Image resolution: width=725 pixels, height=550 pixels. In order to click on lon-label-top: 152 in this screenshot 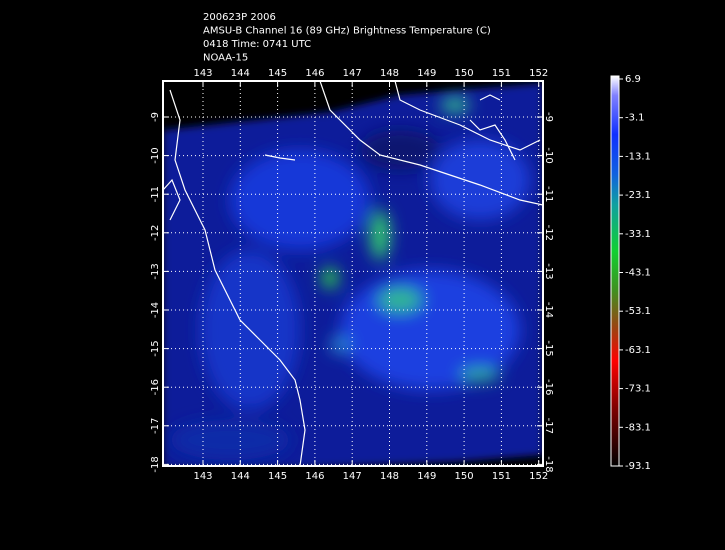, I will do `click(538, 73)`.